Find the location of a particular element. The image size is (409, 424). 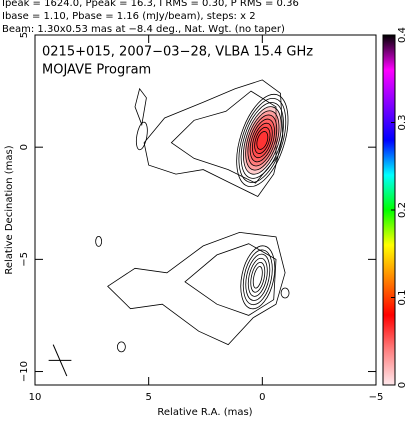

y-tick-label: 5 is located at coordinates (24, 35).